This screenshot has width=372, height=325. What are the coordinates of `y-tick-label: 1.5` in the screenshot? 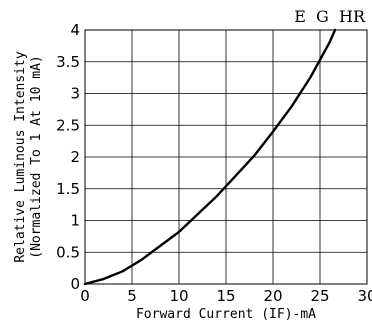 It's located at (68, 189).